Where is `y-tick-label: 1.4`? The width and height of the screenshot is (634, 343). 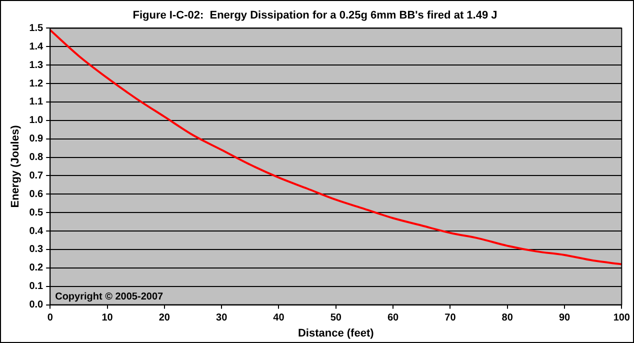
y-tick-label: 1.4 is located at coordinates (36, 46).